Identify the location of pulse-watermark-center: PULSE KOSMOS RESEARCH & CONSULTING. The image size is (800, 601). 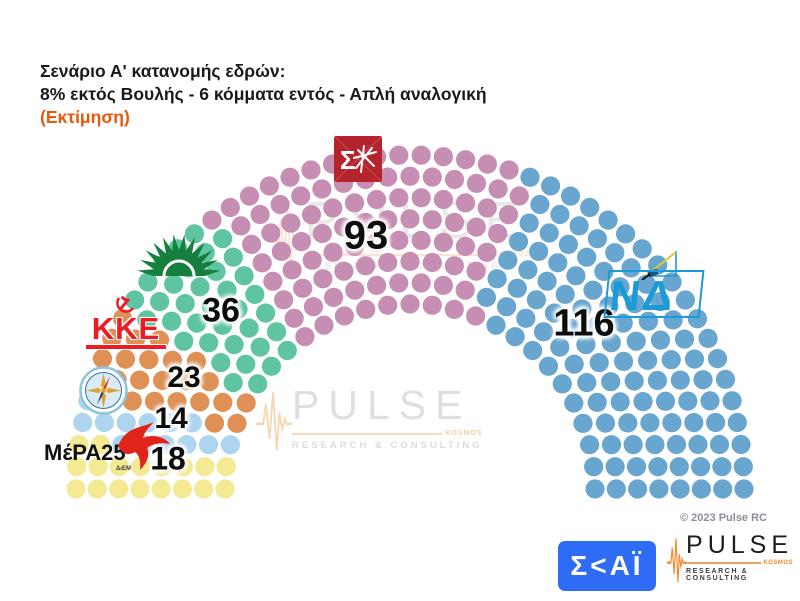
(375, 419).